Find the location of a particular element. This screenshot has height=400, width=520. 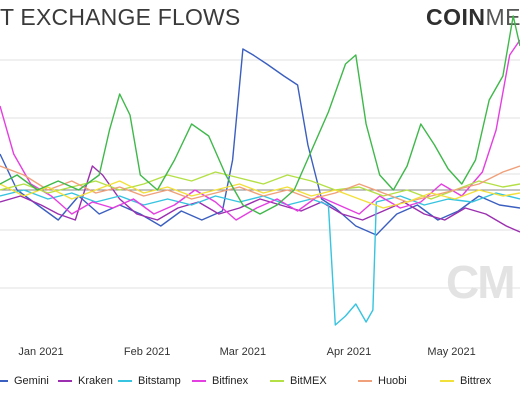

series-line-bittrex is located at coordinates (260, 194).